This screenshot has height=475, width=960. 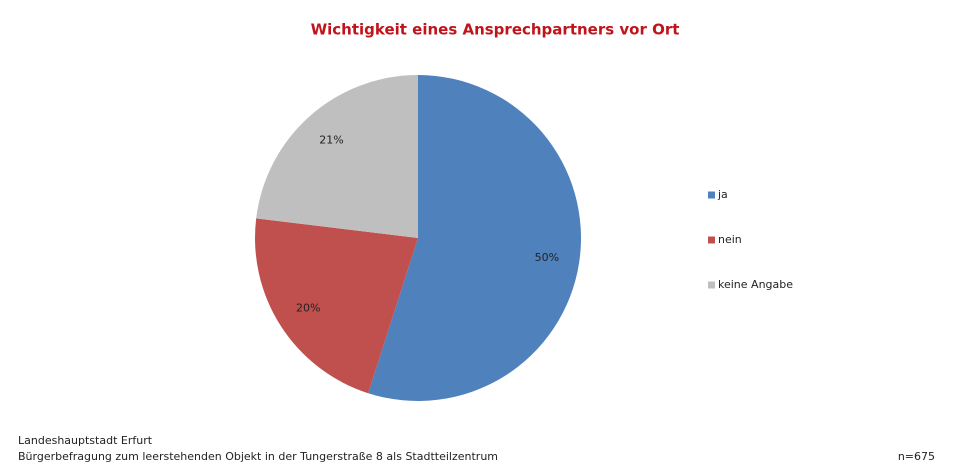 What do you see at coordinates (722, 194) in the screenshot?
I see `legend-label: ja` at bounding box center [722, 194].